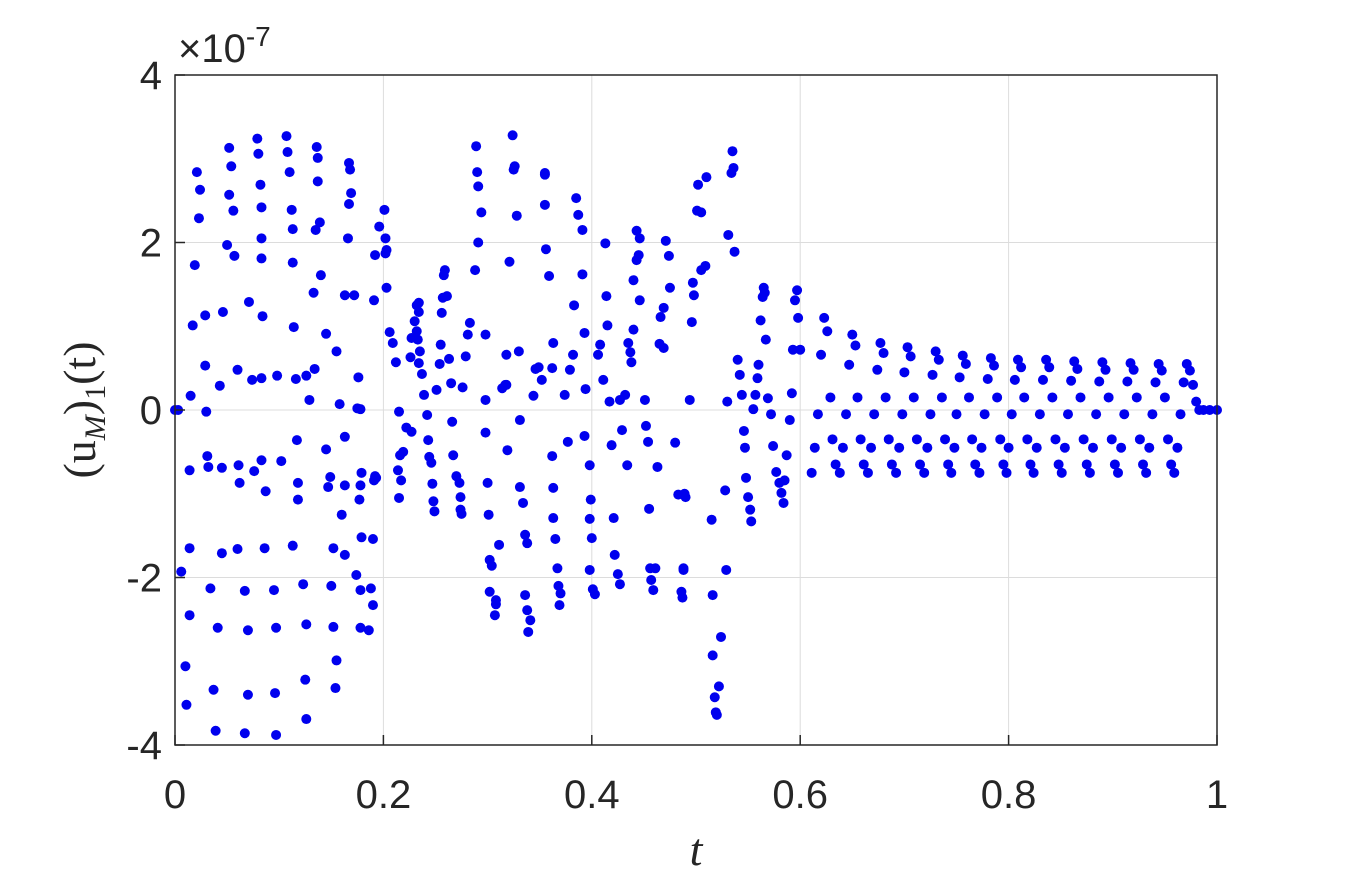  What do you see at coordinates (258, 36) in the screenshot?
I see `multiplier-exponent: -7` at bounding box center [258, 36].